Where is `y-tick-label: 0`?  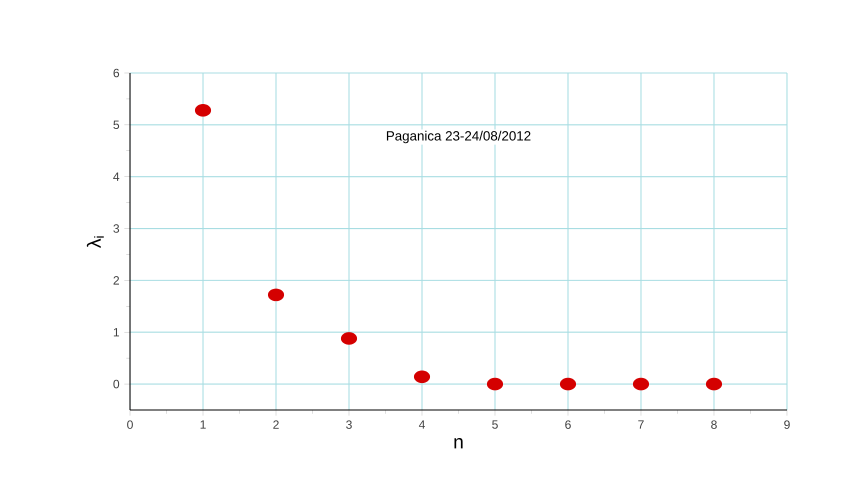 y-tick-label: 0 is located at coordinates (116, 384).